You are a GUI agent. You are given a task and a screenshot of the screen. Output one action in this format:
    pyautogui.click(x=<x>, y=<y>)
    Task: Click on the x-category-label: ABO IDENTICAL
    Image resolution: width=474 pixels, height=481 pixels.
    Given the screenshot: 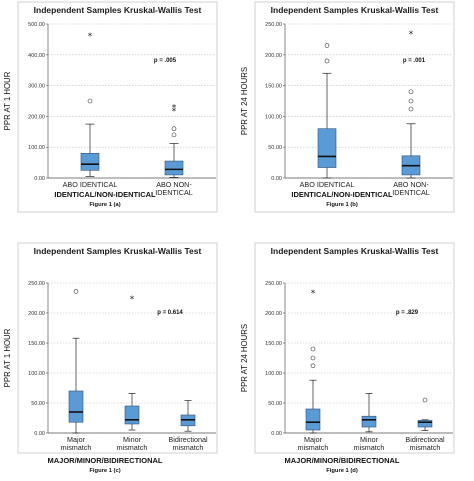 What is the action you would take?
    pyautogui.click(x=327, y=184)
    